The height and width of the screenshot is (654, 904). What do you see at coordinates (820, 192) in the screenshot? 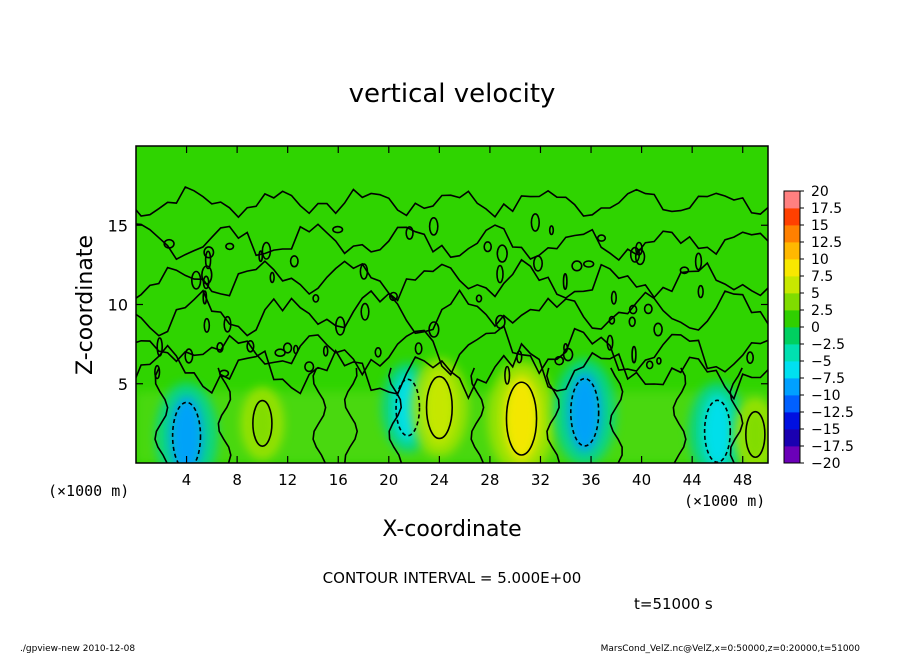
I see `colorbar-label: 20` at bounding box center [820, 192].